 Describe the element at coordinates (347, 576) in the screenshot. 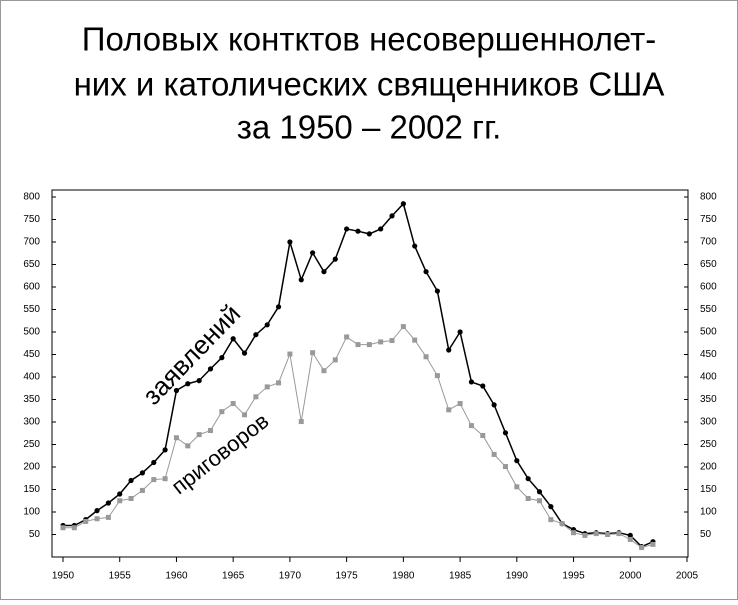

I see `x-tick-label: 1975` at that location.